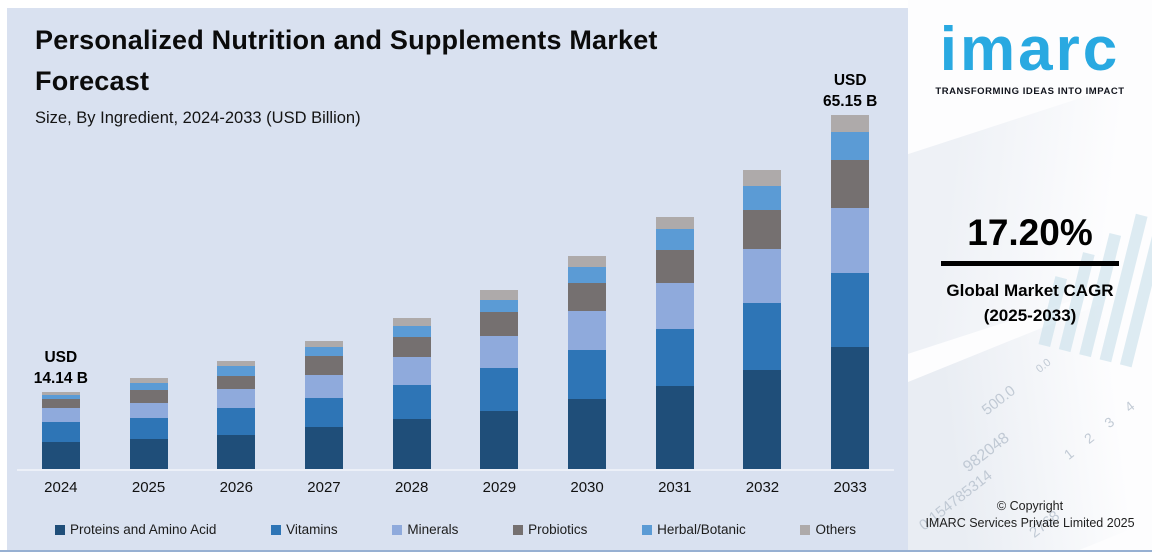 The width and height of the screenshot is (1152, 557). I want to click on legend-label-minerals: Minerals, so click(433, 529).